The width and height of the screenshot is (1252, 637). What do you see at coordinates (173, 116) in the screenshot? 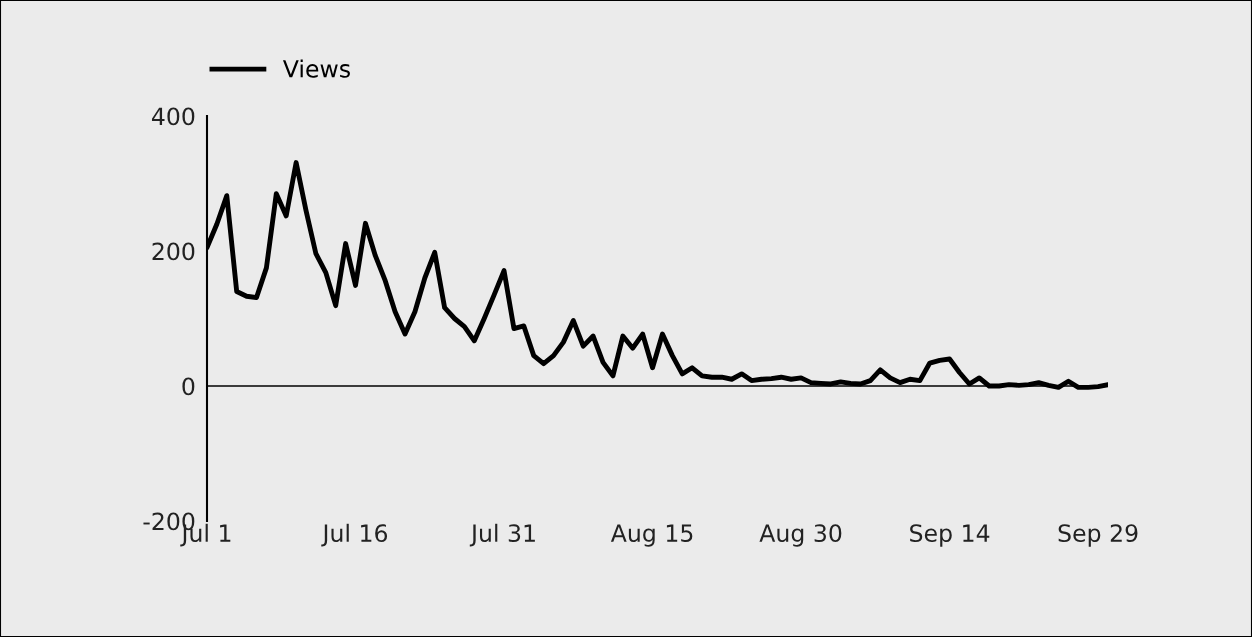
I see `y-tick-label: 400` at bounding box center [173, 116].